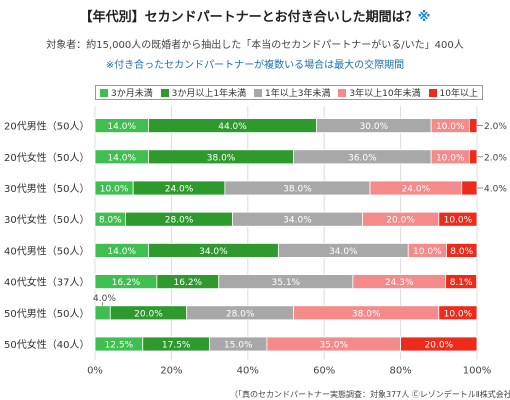  Describe the element at coordinates (400, 371) in the screenshot. I see `x-tick-label: 80%` at that location.